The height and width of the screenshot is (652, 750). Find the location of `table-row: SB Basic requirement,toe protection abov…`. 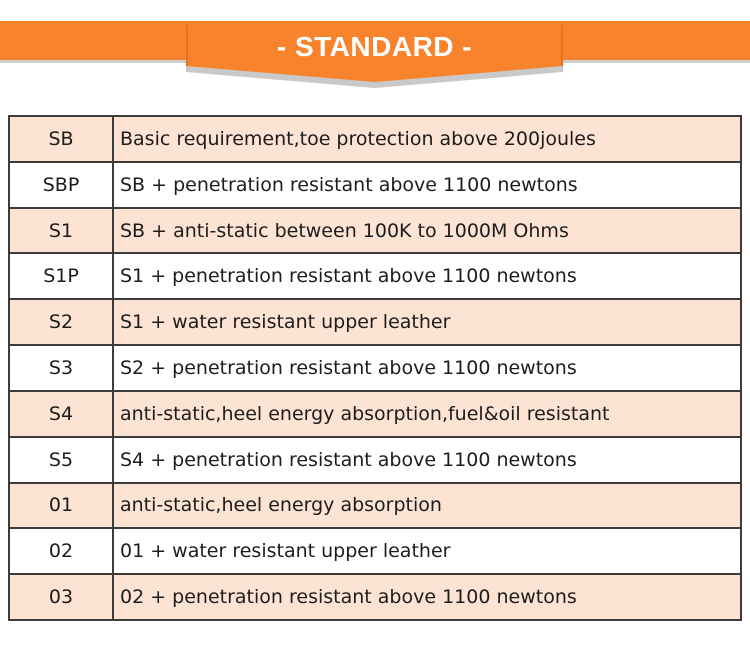

table-row: SB Basic requirement,toe protection abov… is located at coordinates (375, 139).